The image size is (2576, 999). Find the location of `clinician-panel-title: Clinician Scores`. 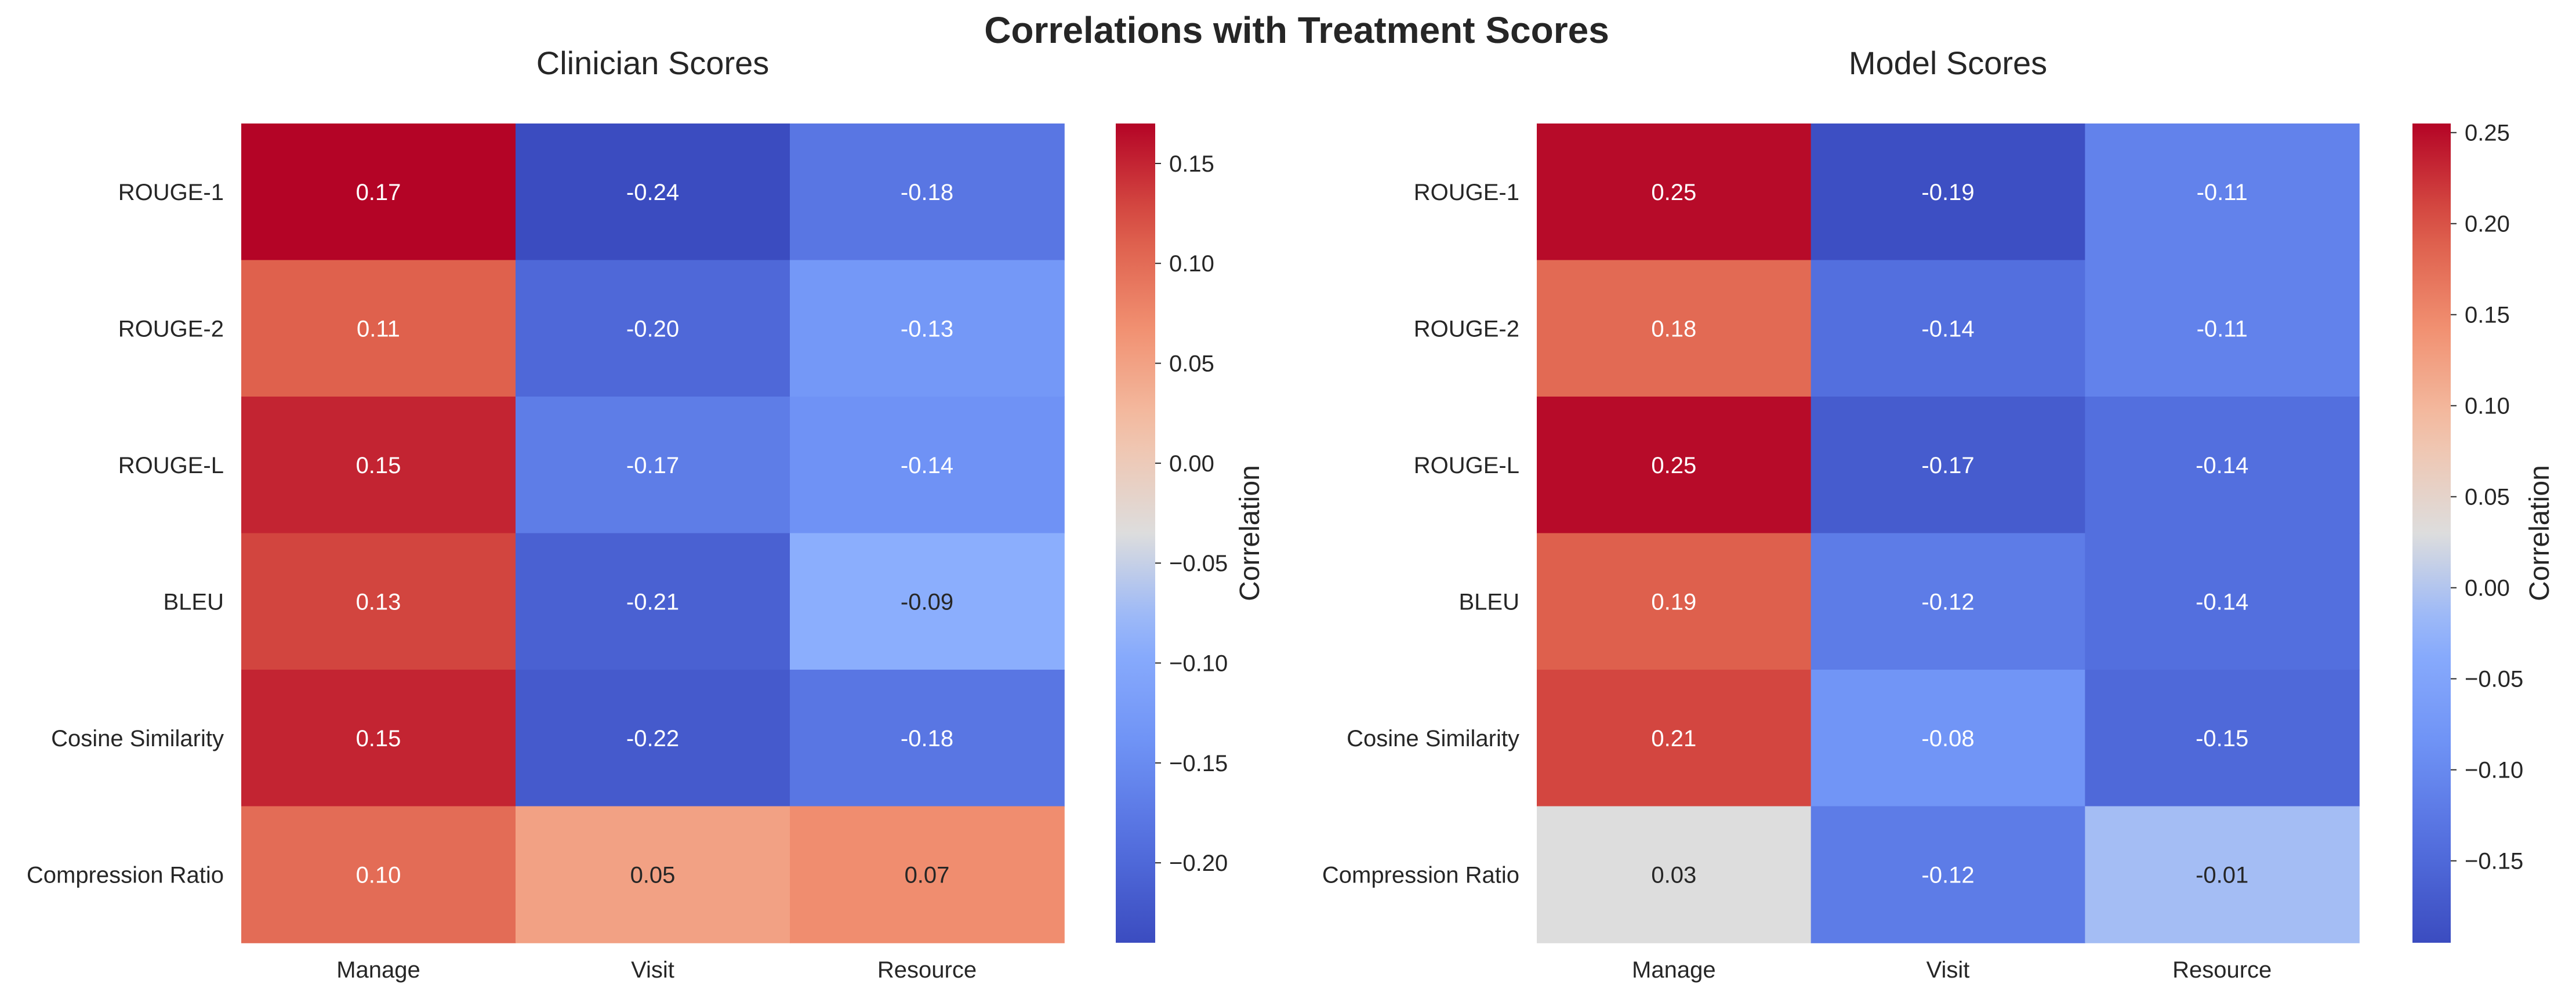

clinician-panel-title: Clinician Scores is located at coordinates (653, 63).